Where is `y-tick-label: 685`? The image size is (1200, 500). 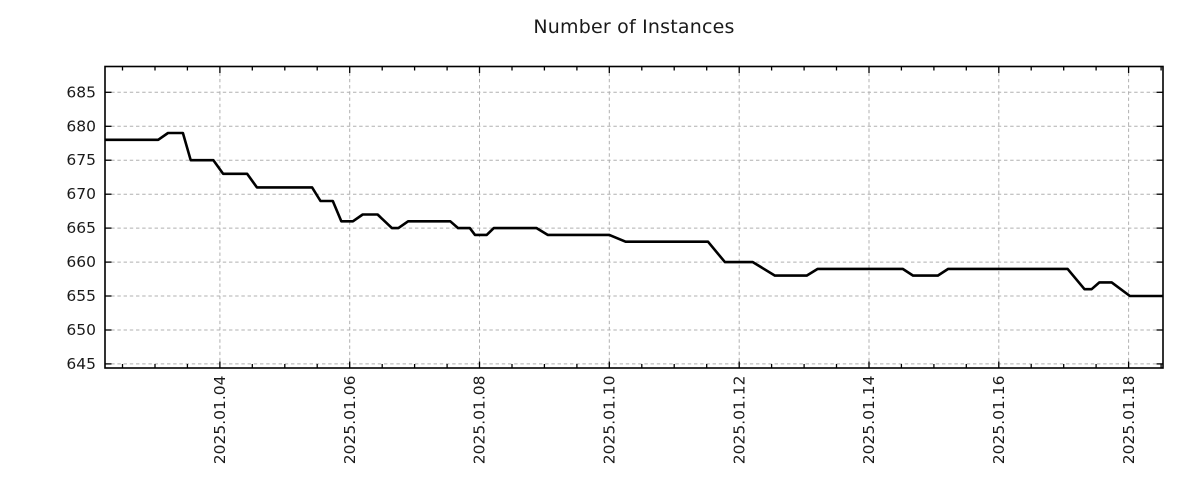
y-tick-label: 685 is located at coordinates (81, 92).